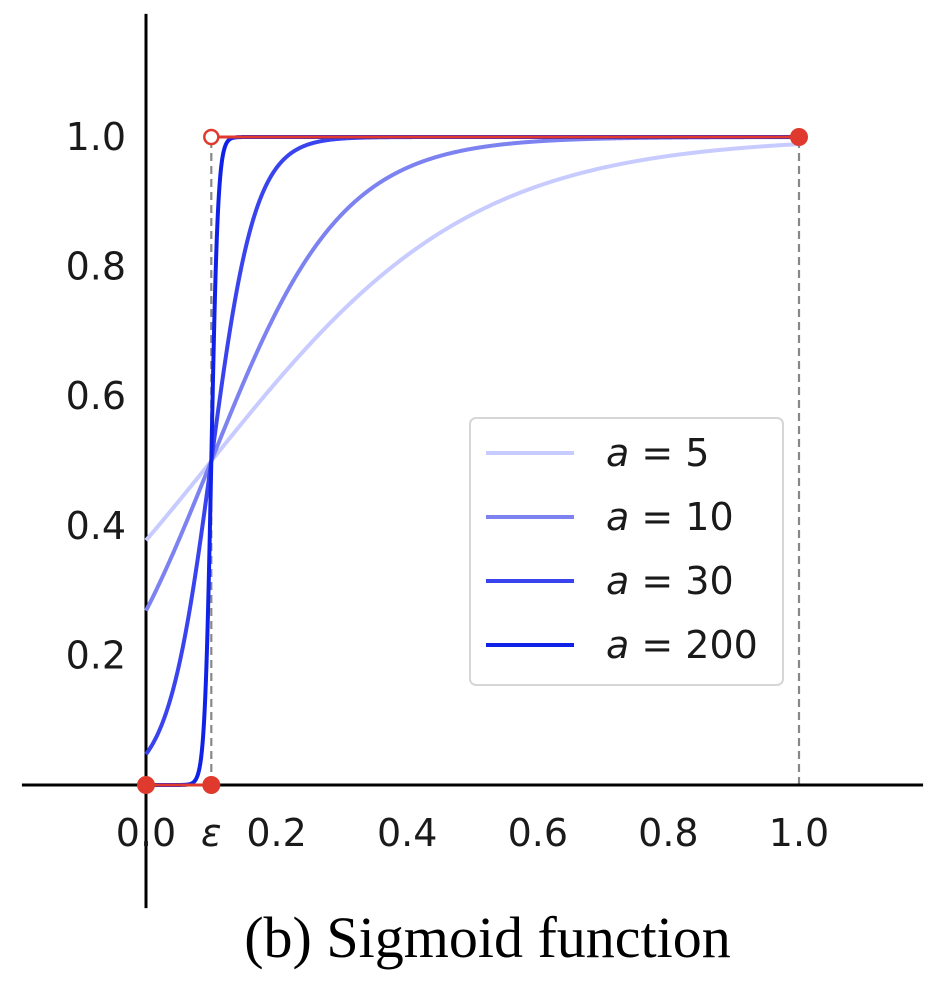  I want to click on y-tick-label-0: 0.2, so click(96, 655).